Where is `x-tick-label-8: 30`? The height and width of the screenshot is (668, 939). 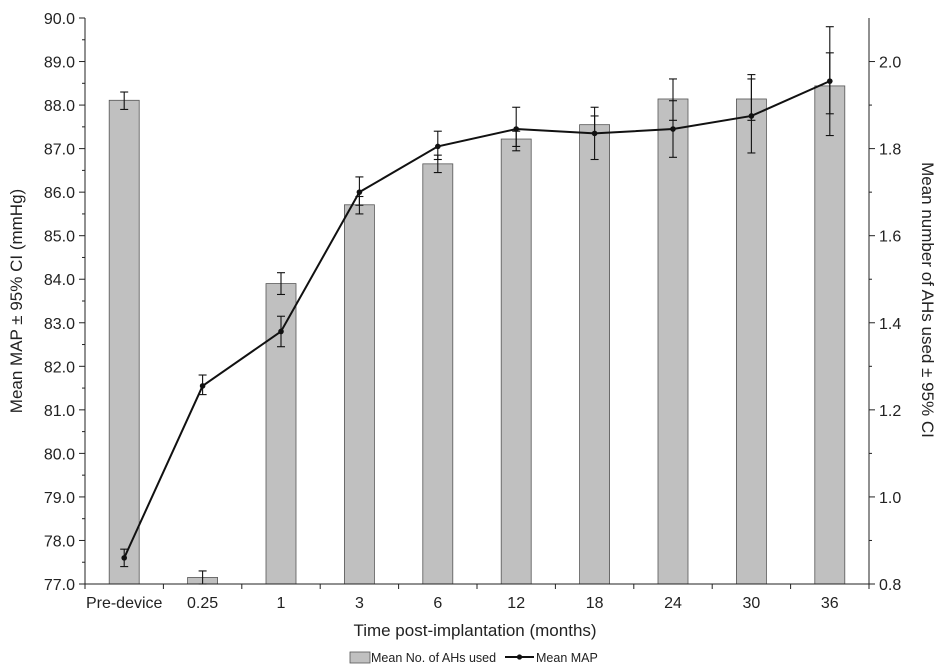 x-tick-label-8: 30 is located at coordinates (752, 603).